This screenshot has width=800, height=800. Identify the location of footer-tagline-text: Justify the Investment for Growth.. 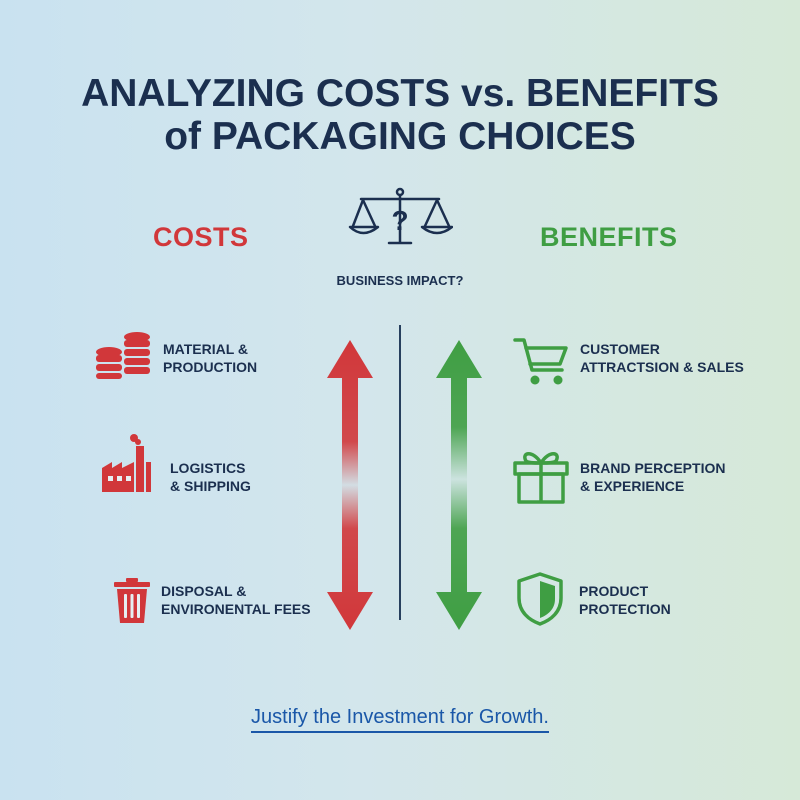
(400, 719).